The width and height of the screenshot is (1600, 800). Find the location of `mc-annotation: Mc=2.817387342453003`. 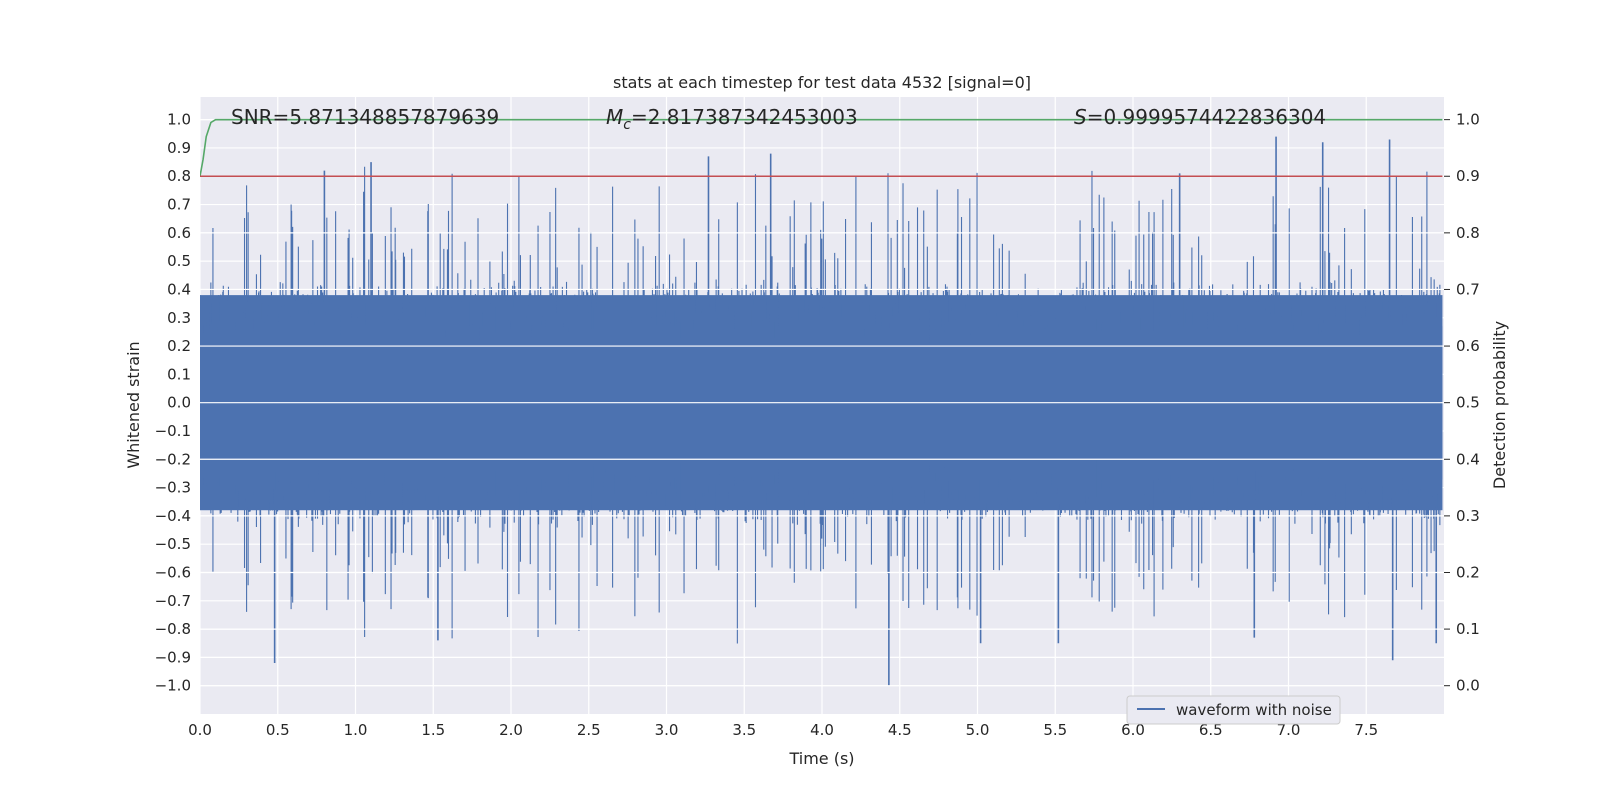

mc-annotation: Mc=2.817387342453003 is located at coordinates (732, 119).